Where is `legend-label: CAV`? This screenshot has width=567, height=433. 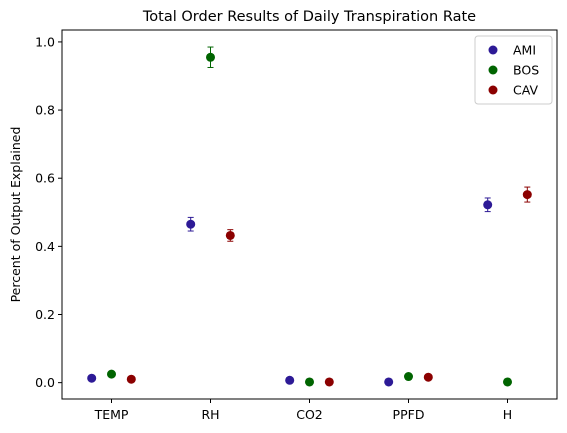
legend-label: CAV is located at coordinates (525, 90).